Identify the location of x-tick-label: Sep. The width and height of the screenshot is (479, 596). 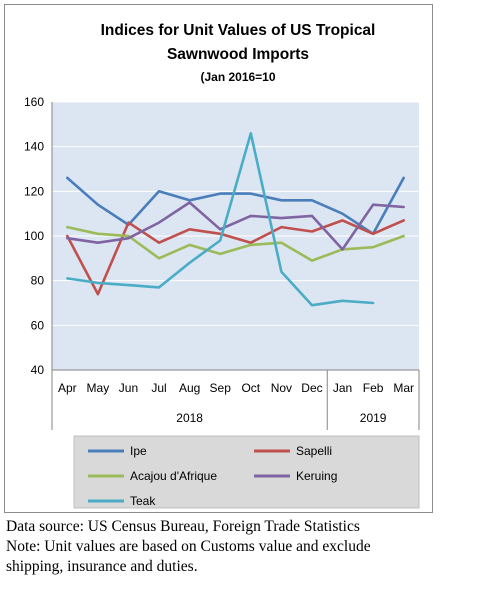
(221, 388).